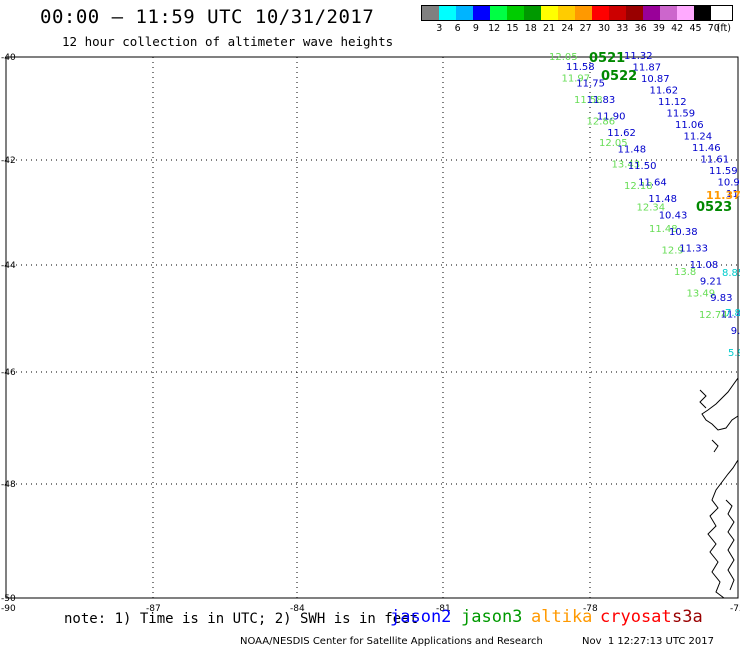 The height and width of the screenshot is (650, 740). Describe the element at coordinates (677, 28) in the screenshot. I see `scale-label: 42` at that location.